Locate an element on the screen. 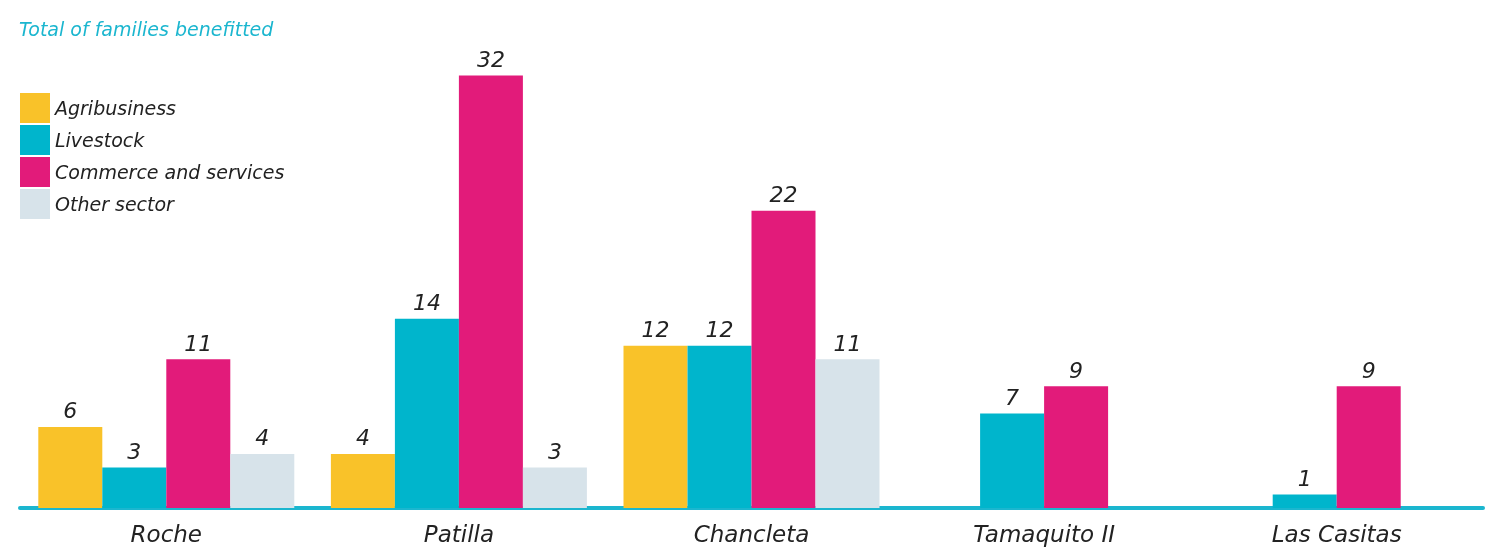 This screenshot has width=1503, height=553. data-label: 7 is located at coordinates (1012, 397).